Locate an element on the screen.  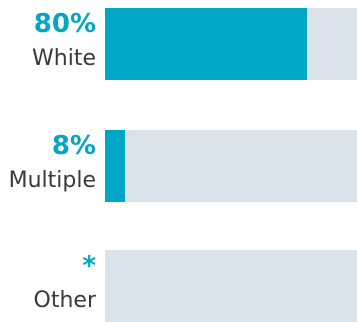
bar-value-label: * is located at coordinates (89, 266).